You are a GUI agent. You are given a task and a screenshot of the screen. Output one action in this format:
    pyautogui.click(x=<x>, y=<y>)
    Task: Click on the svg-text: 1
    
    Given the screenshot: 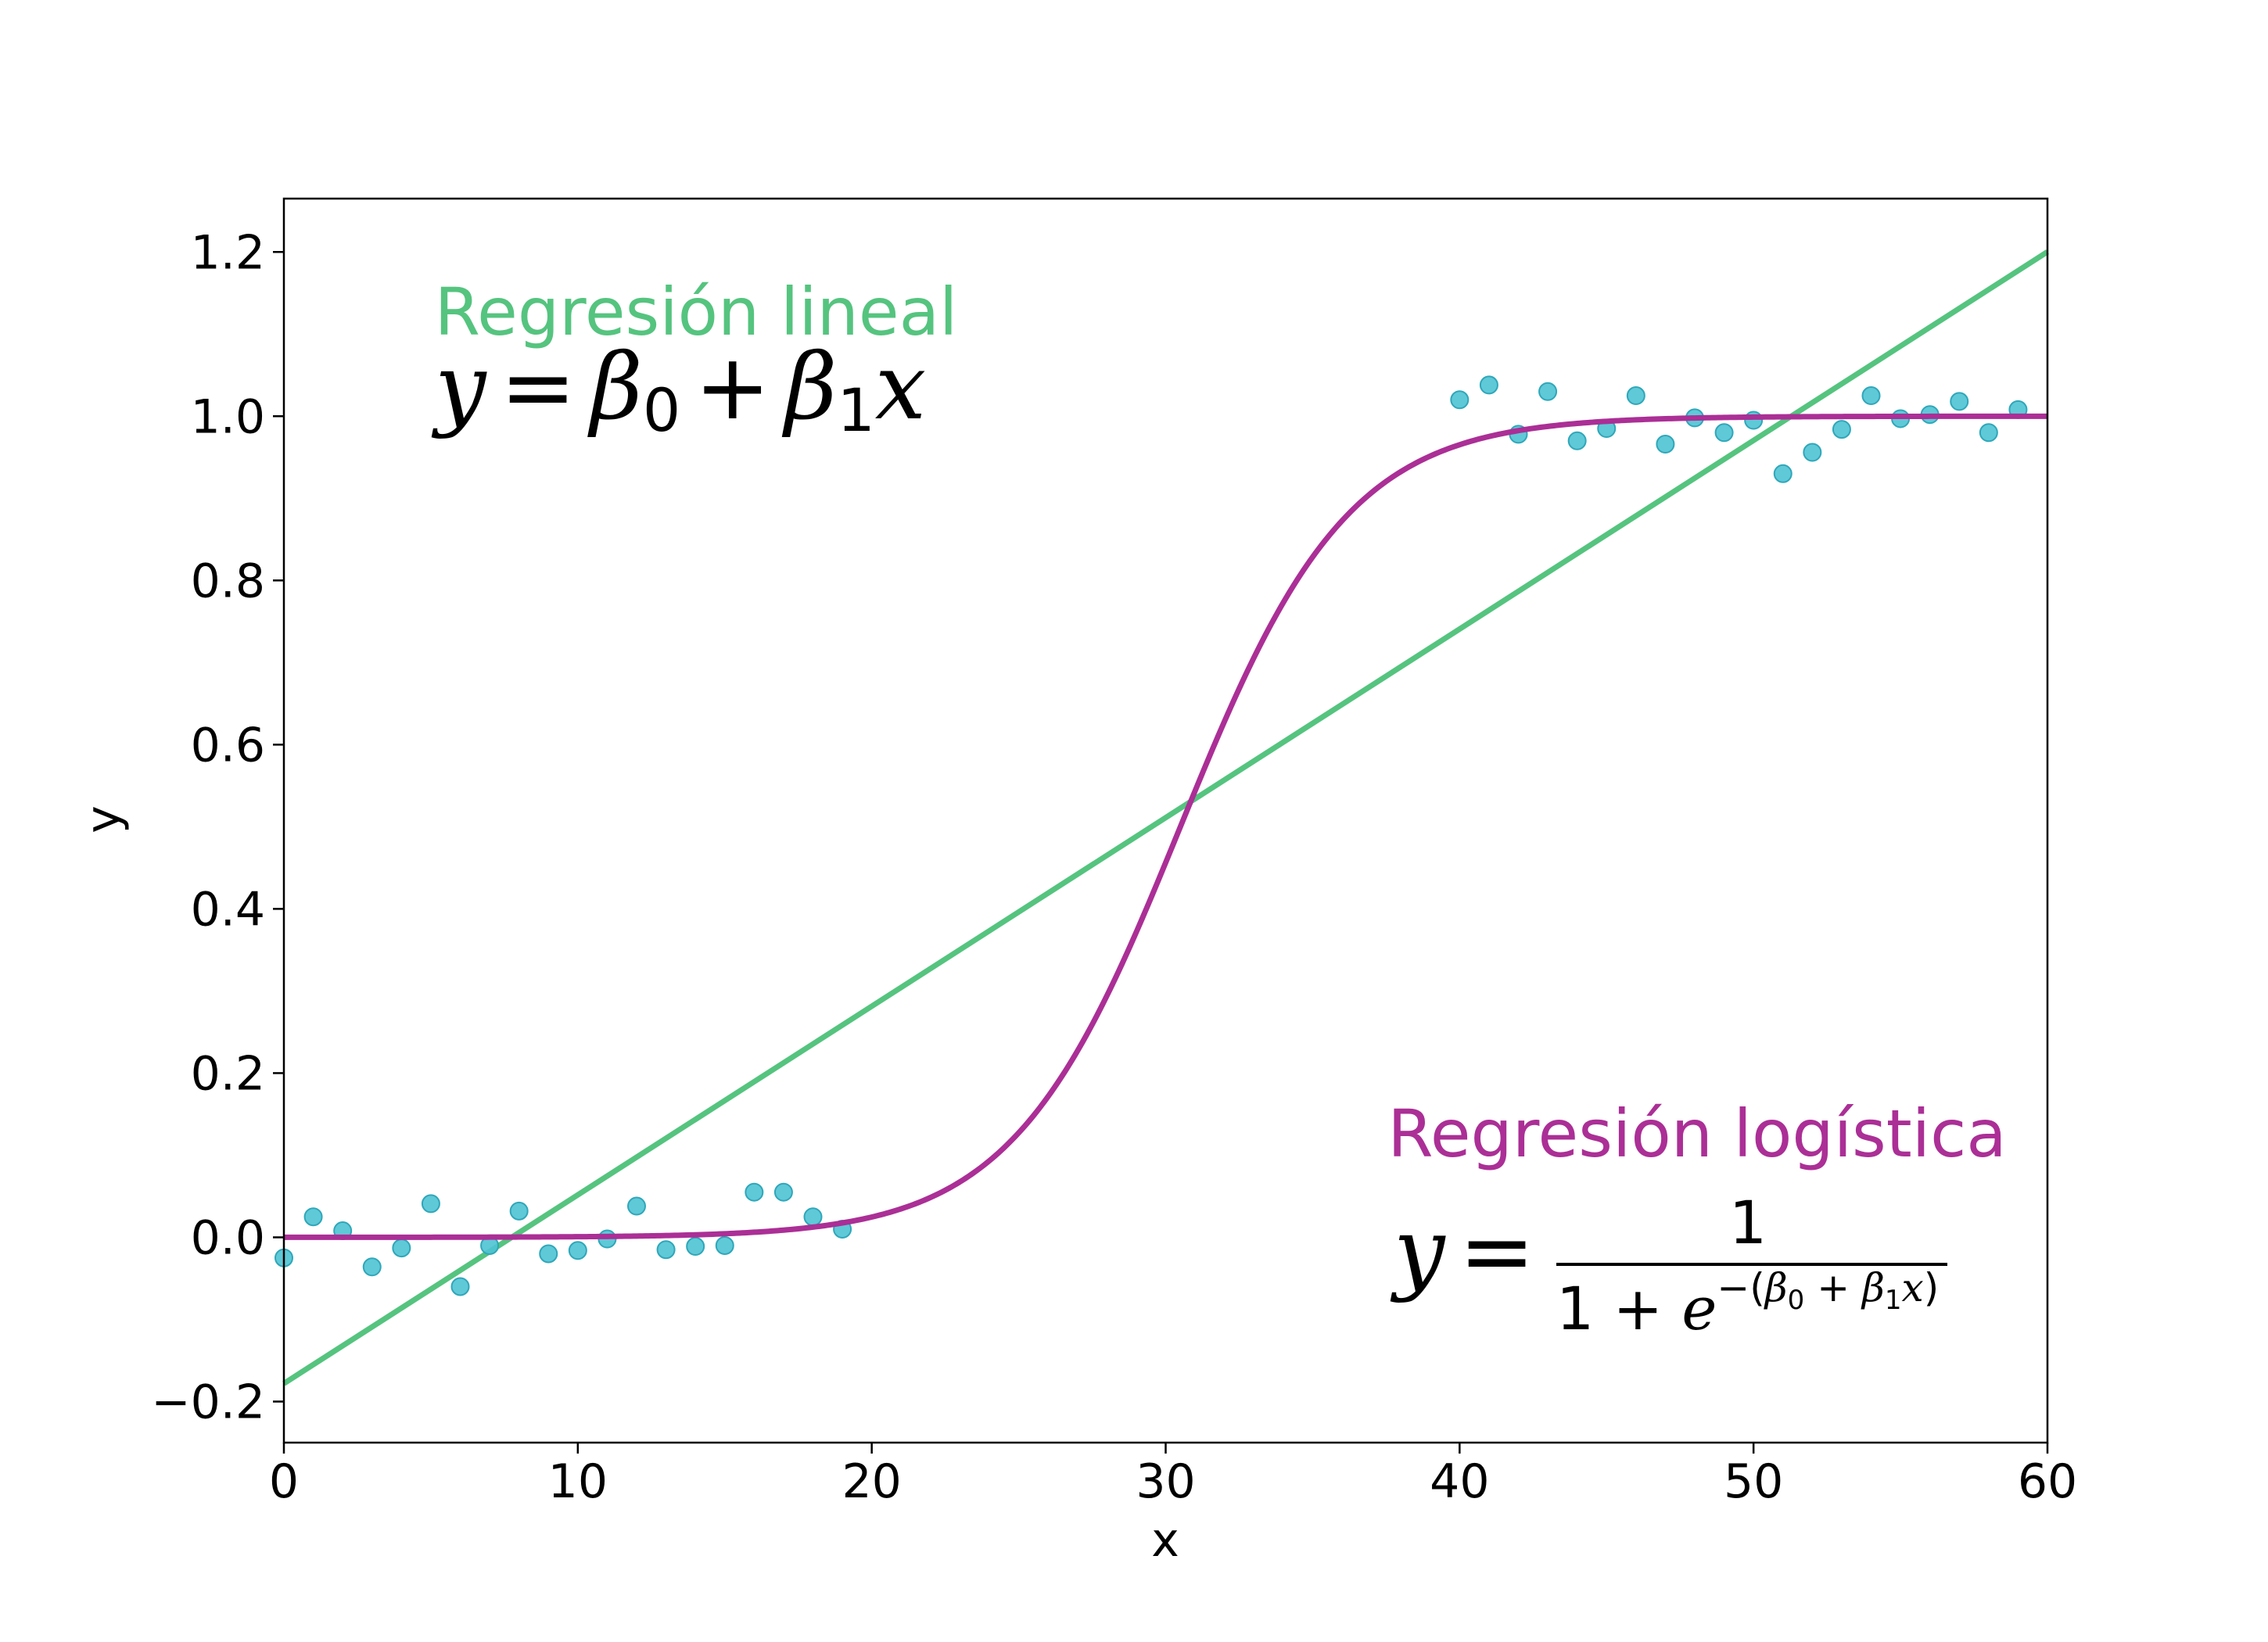 What is the action you would take?
    pyautogui.click(x=1748, y=1222)
    